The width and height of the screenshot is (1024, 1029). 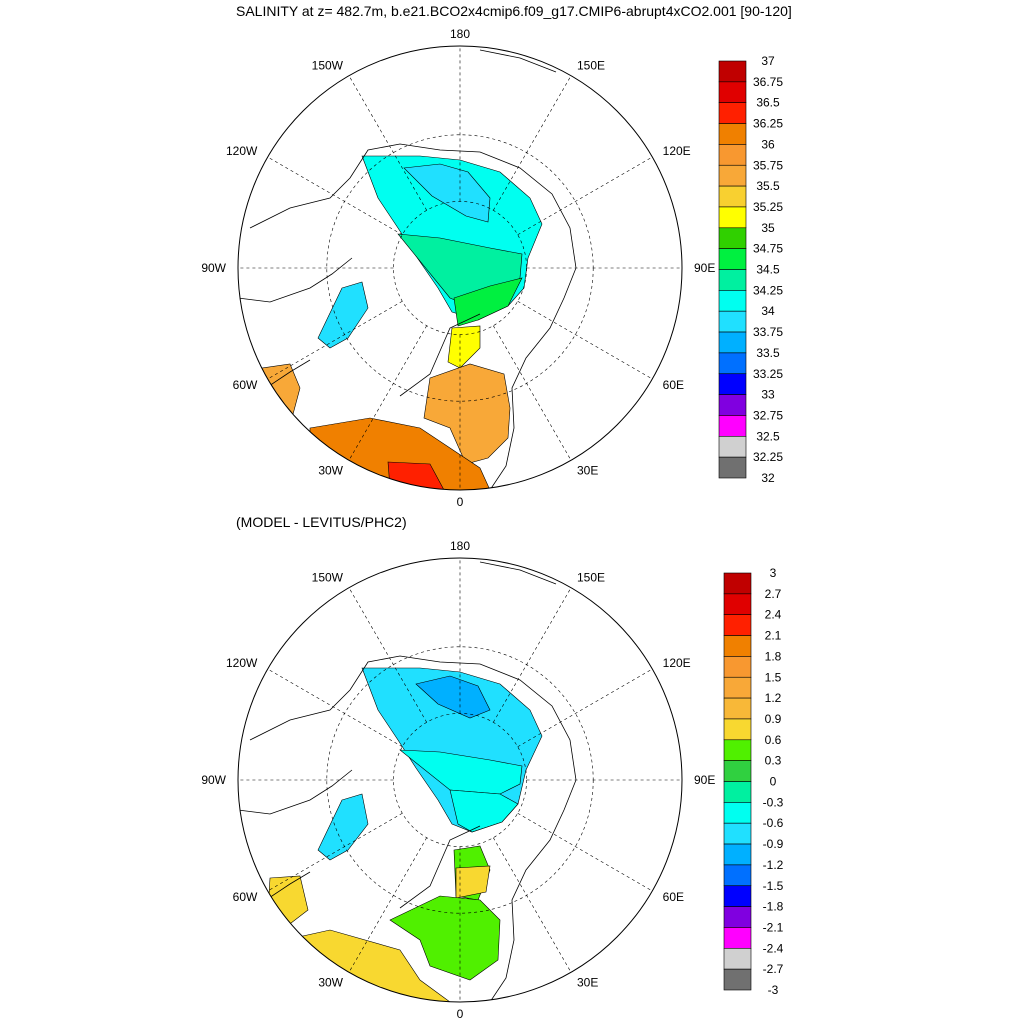 I want to click on colorbar-label: -1.5, so click(x=773, y=886).